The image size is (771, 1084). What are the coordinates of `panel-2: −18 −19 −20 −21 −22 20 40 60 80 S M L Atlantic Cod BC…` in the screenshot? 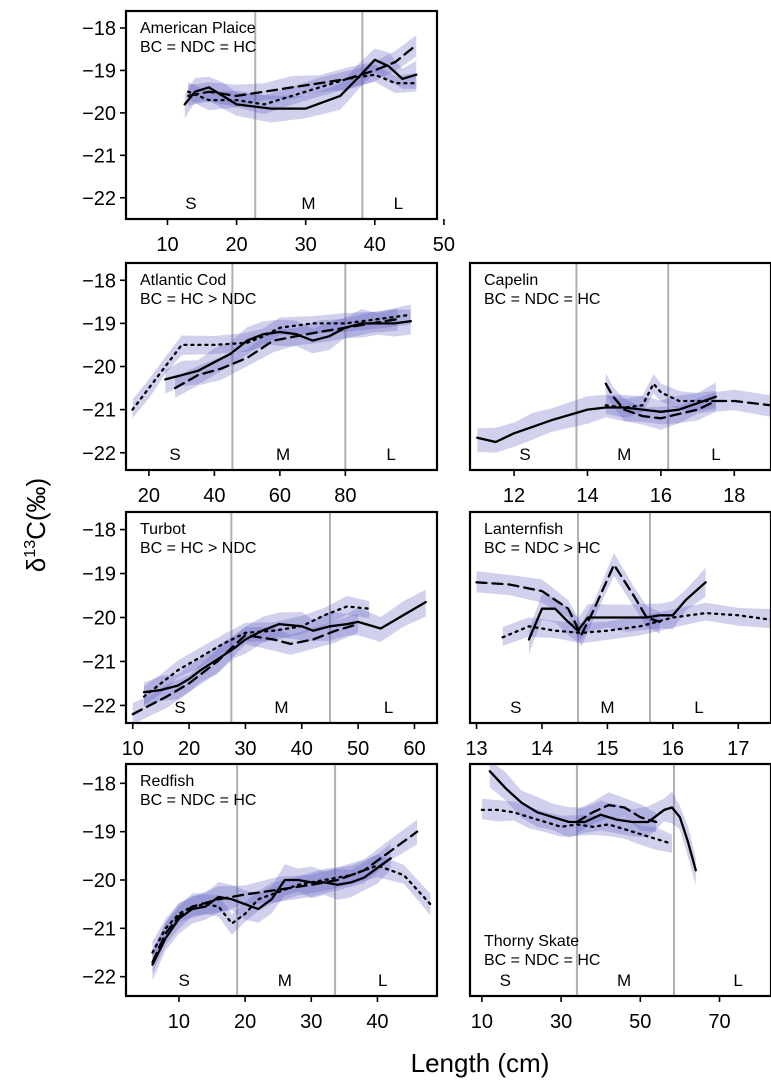 It's located at (260, 384).